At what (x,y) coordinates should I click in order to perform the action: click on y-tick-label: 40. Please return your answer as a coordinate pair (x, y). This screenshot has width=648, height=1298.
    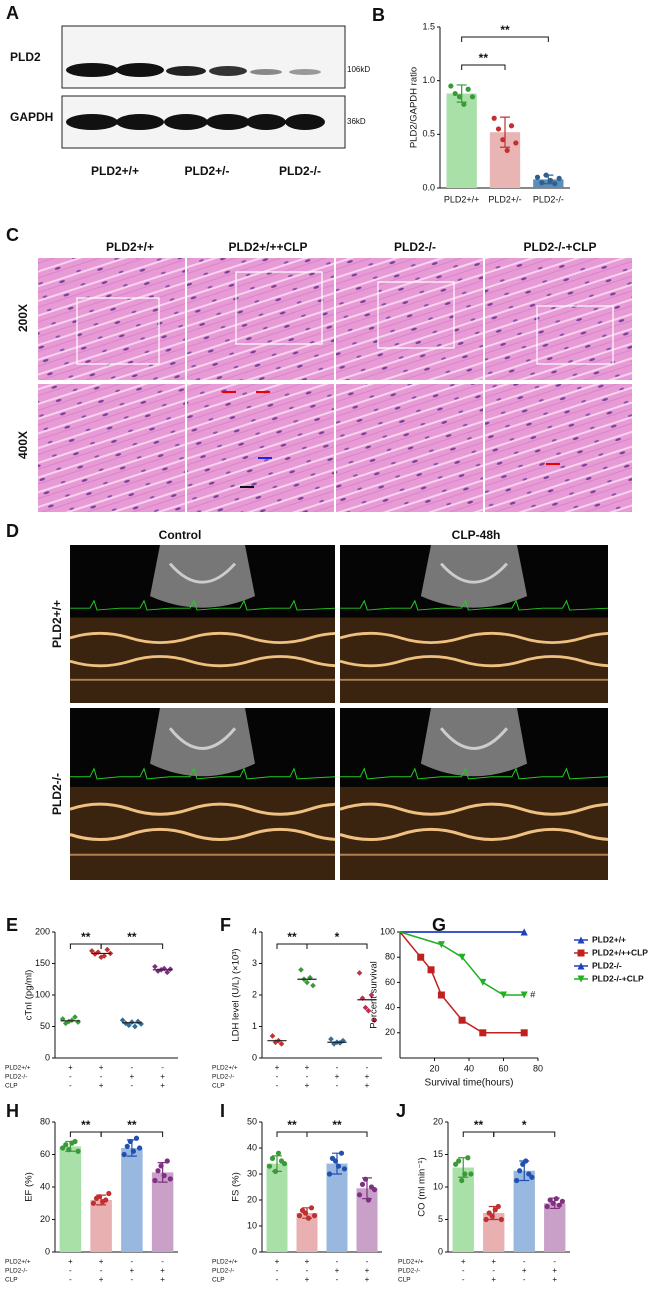
    Looking at the image, I should click on (252, 1147).